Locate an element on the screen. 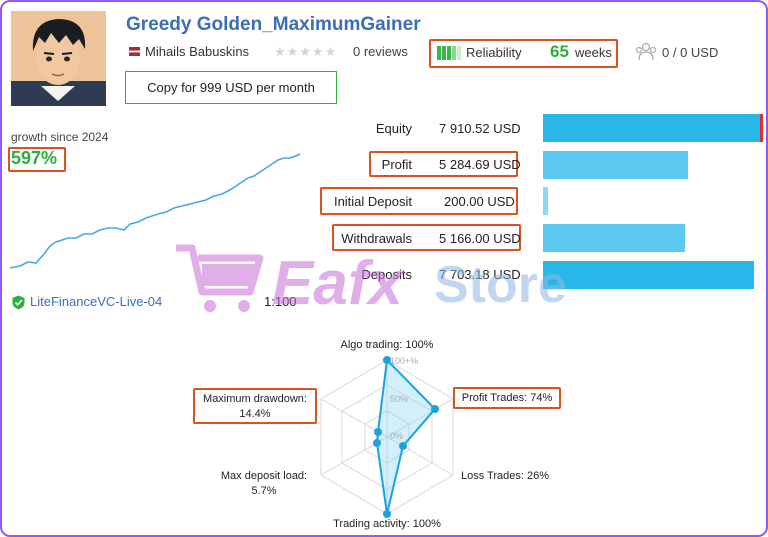 The height and width of the screenshot is (537, 768). metric-value-equity: 7 910.52 USD is located at coordinates (480, 128).